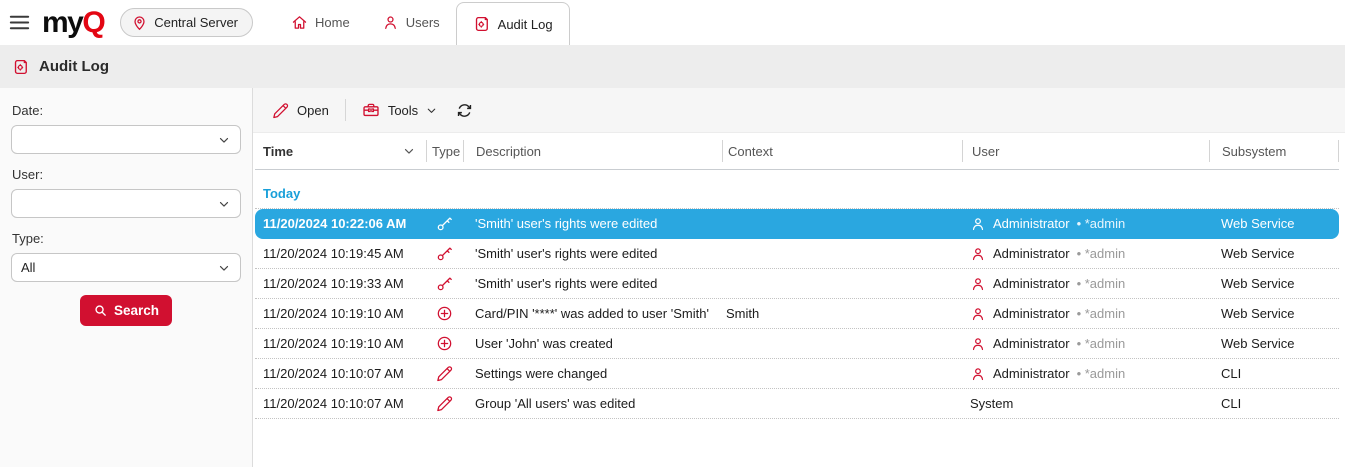 This screenshot has width=1345, height=467. What do you see at coordinates (400, 110) in the screenshot?
I see `tools-dropdown-button: Tools` at bounding box center [400, 110].